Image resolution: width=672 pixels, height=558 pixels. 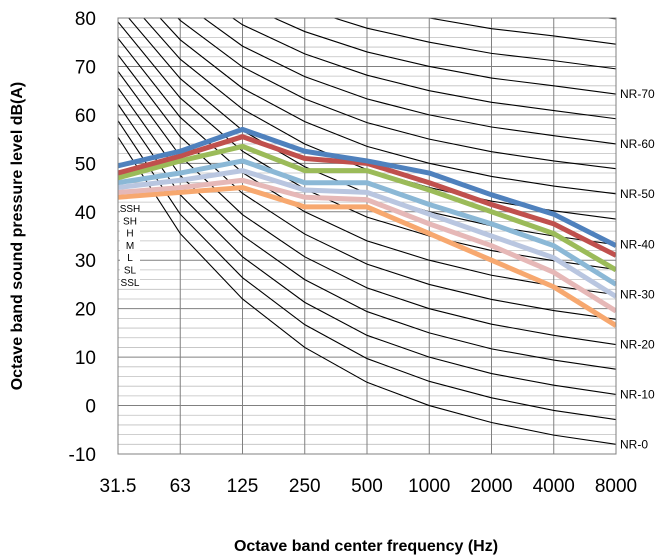 What do you see at coordinates (637, 269) in the screenshot?
I see `nr-curve-labels: NR-0 NR-10 NR-20 NR-30 NR-40 NR-50 NR-60 NR-70` at bounding box center [637, 269].